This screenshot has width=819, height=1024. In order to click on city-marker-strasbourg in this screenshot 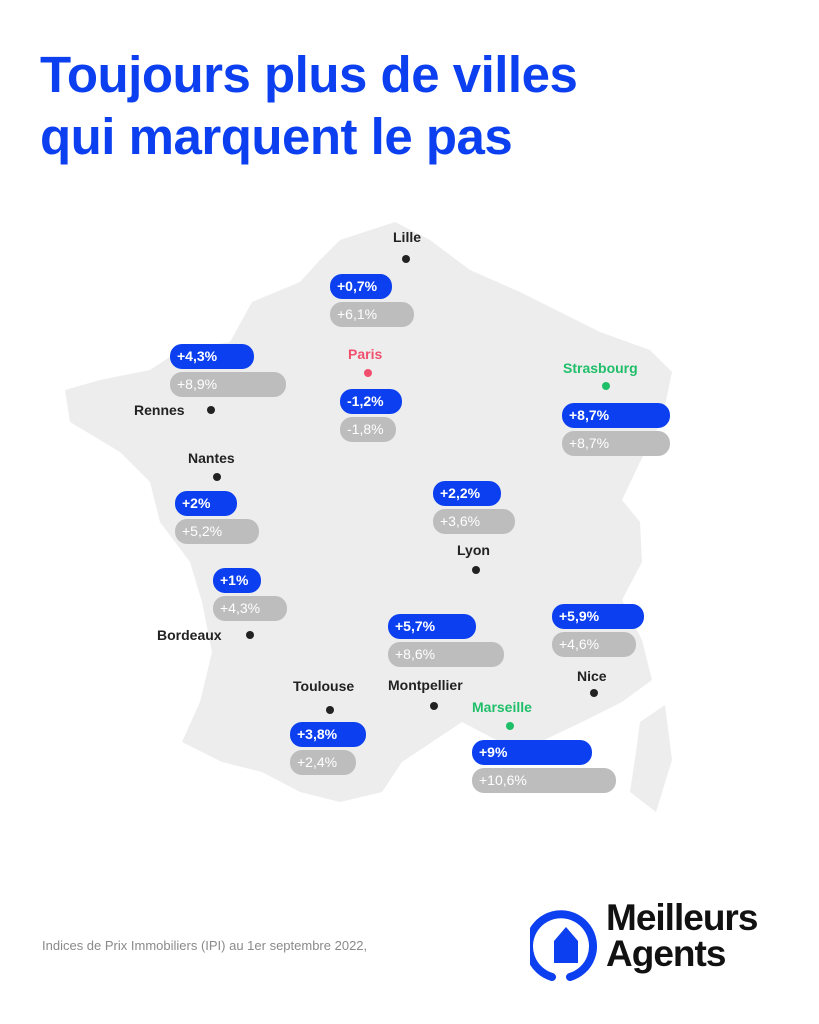, I will do `click(606, 386)`.